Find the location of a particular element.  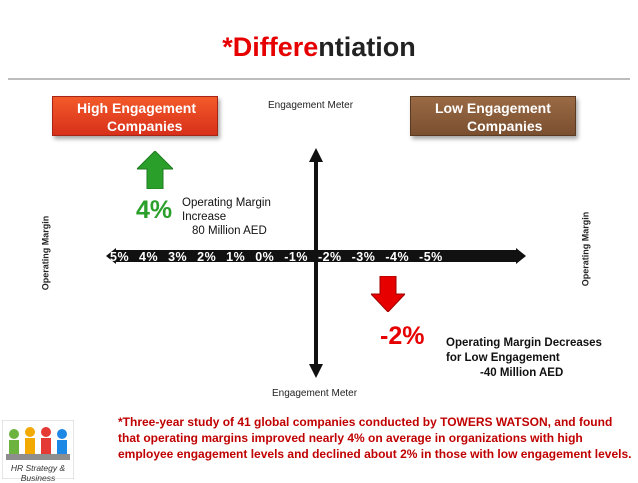

increase-line1: Operating Margin is located at coordinates (226, 203).